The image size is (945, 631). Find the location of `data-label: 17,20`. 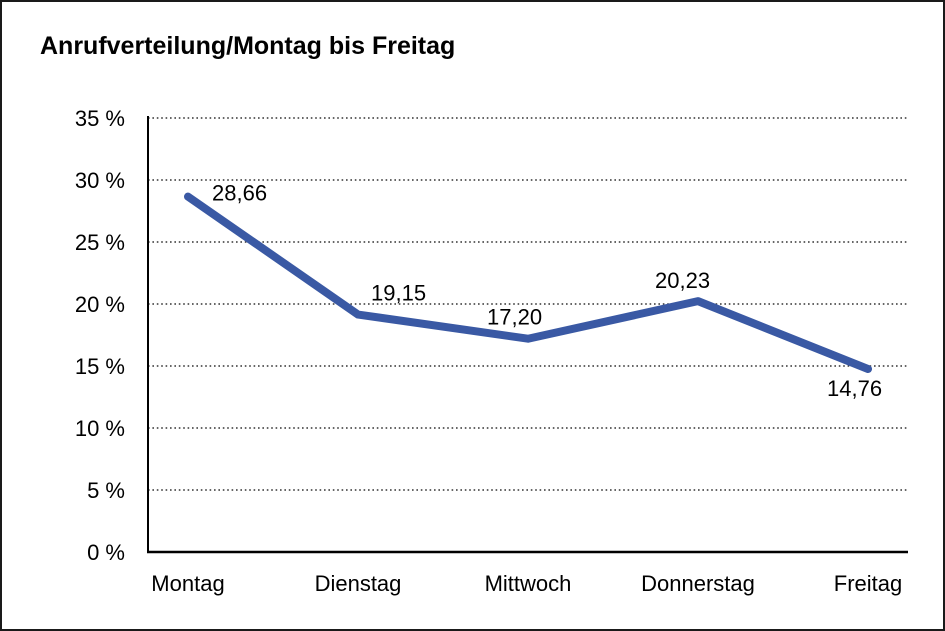

data-label: 17,20 is located at coordinates (514, 317).